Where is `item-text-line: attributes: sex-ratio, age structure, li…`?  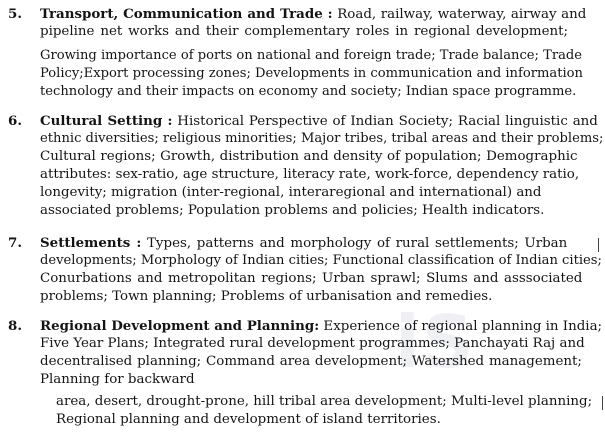
item-text-line: attributes: sex-ratio, age structure, li… is located at coordinates (310, 174).